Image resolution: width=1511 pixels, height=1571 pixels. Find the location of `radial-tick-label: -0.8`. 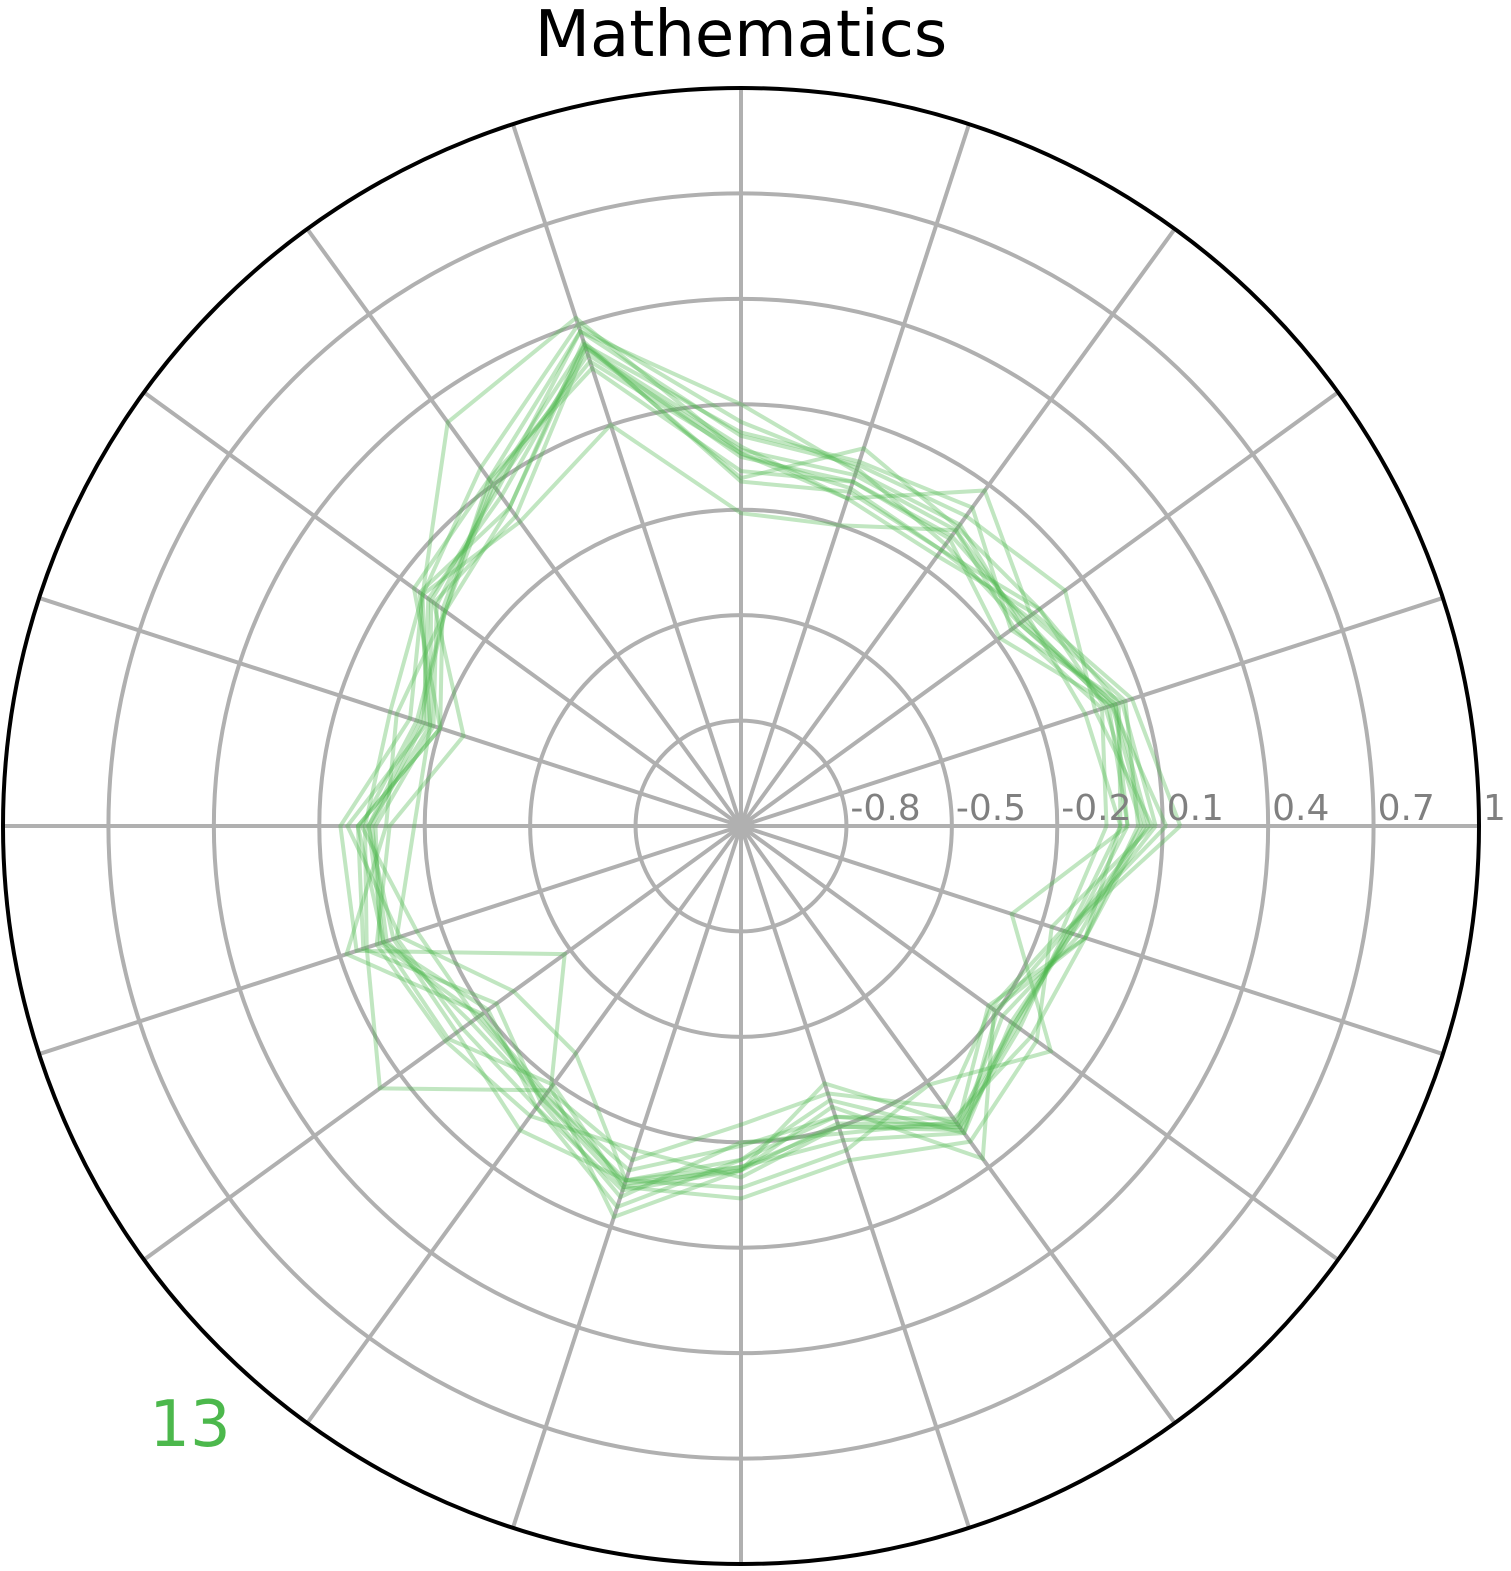

radial-tick-label: -0.8 is located at coordinates (885, 808).